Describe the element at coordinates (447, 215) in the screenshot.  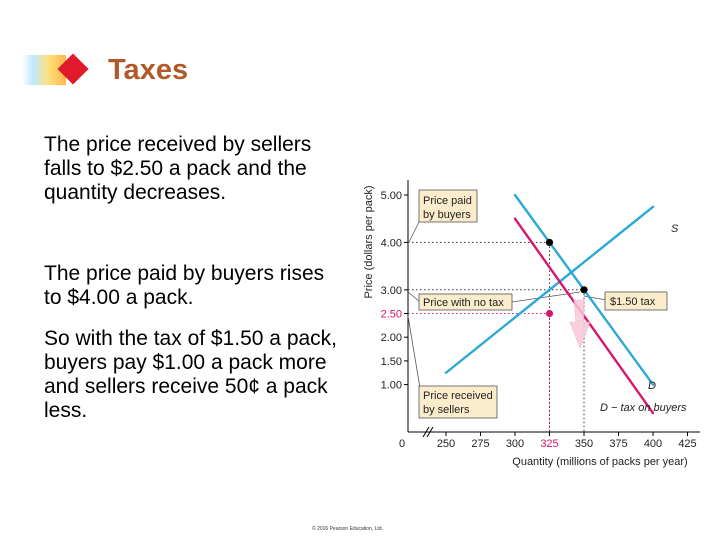
I see `callout-price-paid-line2: by buyers` at that location.